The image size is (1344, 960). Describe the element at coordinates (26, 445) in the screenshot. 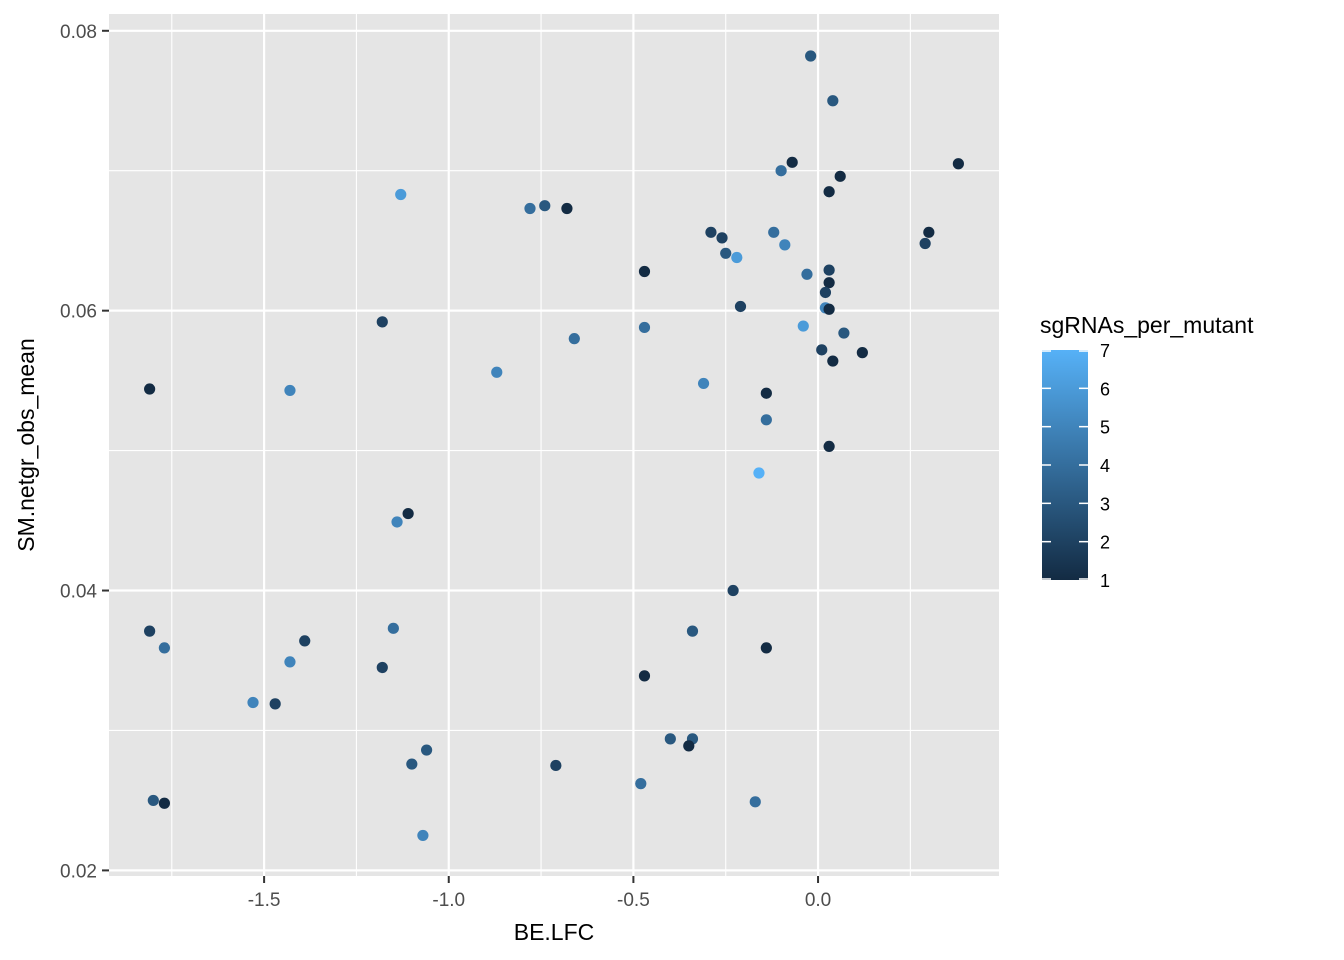

I see `y-axis-title: SM.netgr_obs_mean` at that location.